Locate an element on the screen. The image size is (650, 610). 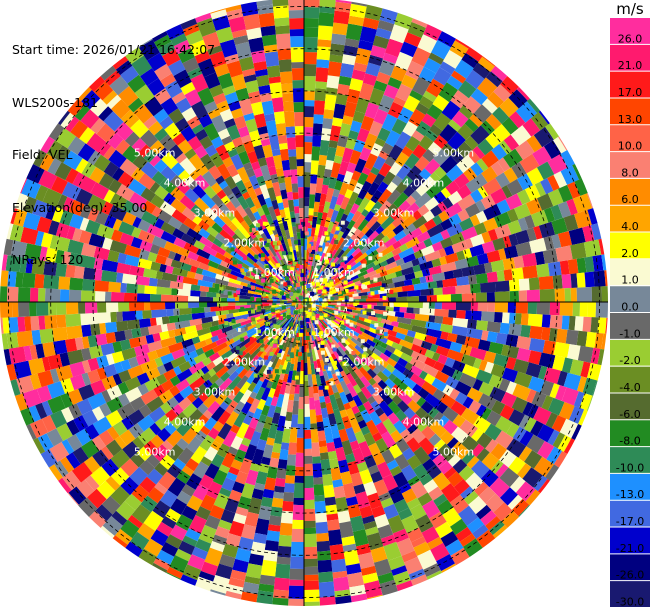
colorbar-tick-label: -2.0 is located at coordinates (629, 360).